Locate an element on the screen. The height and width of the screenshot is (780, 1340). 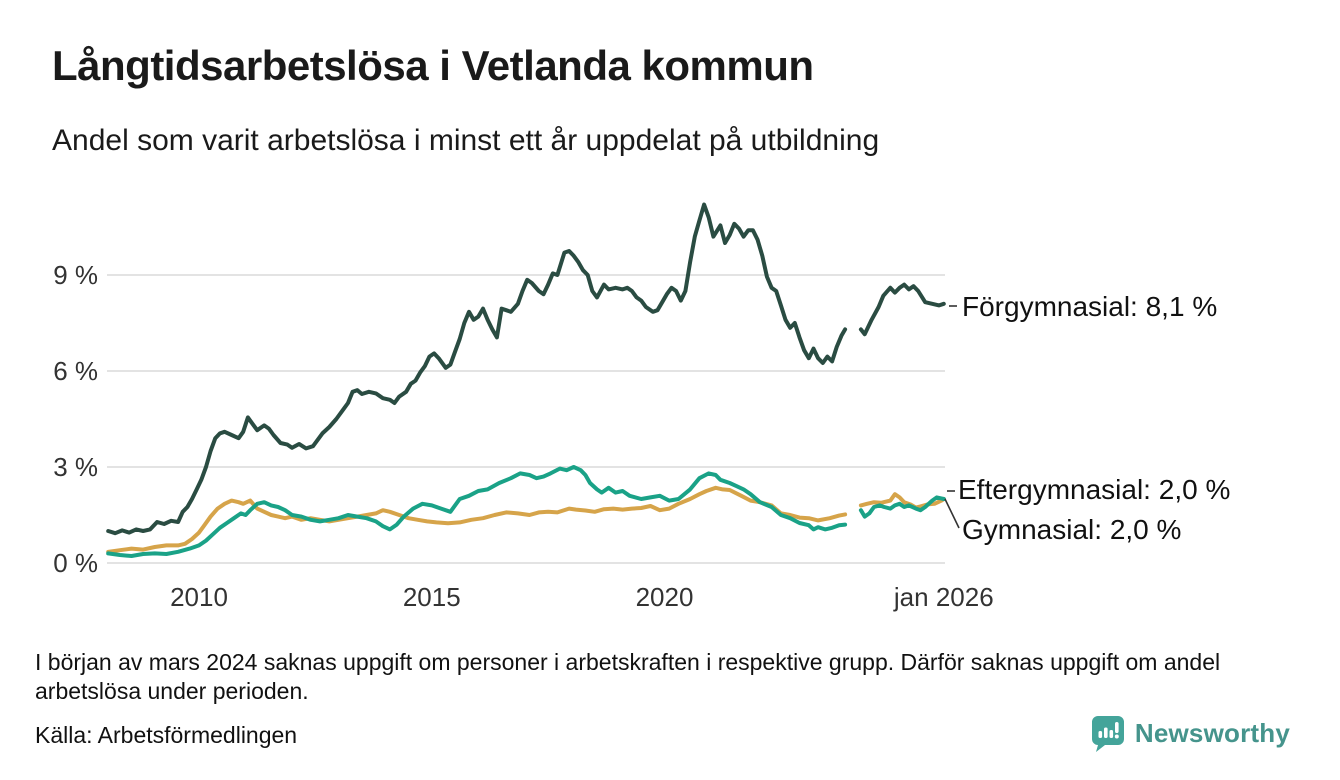
x-tick-label: 2015 is located at coordinates (431, 597).